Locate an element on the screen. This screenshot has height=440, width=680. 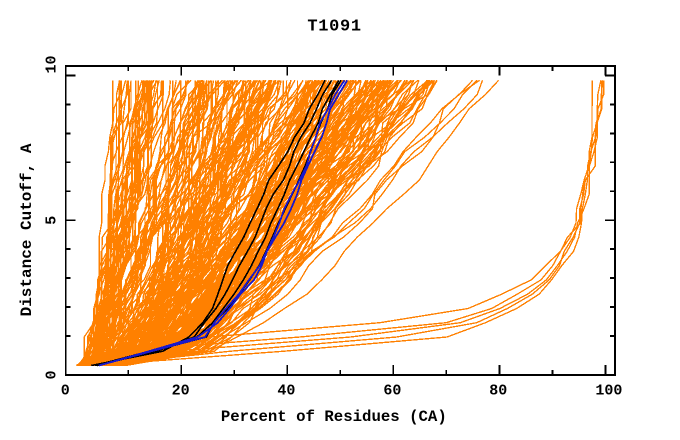
svg-text: Distance Cutoff, A is located at coordinates (27, 229).